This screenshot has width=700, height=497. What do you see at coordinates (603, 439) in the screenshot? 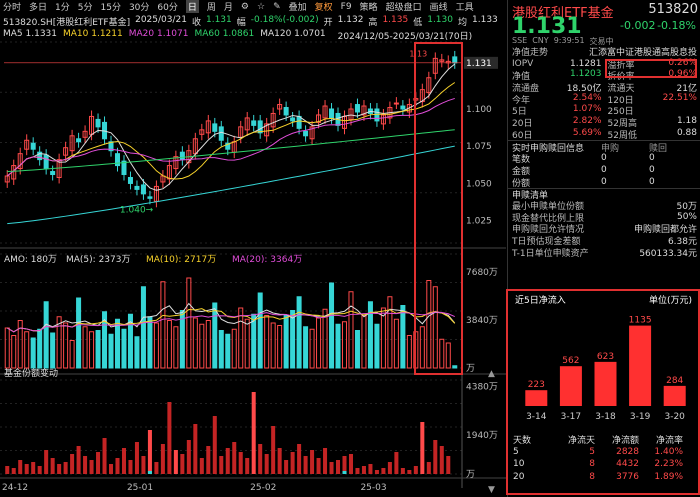
I see `net-inflow-table-header: 天数 净流天 净流额 净流率` at bounding box center [603, 439].